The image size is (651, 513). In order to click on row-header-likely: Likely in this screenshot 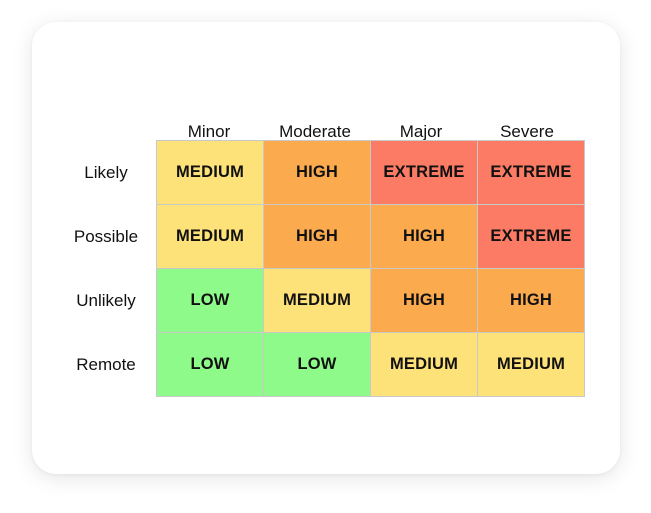, I will do `click(106, 172)`.